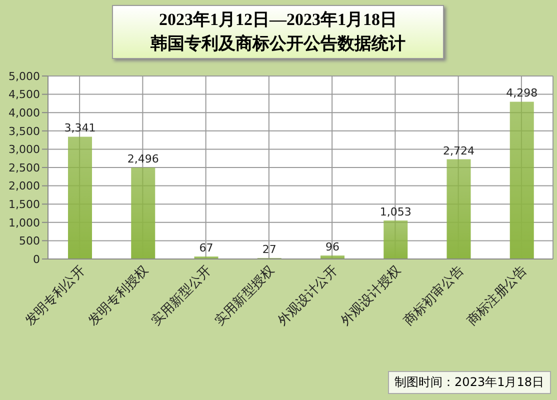 This screenshot has width=557, height=400. Describe the element at coordinates (80, 128) in the screenshot. I see `data-label: 3,341` at that location.